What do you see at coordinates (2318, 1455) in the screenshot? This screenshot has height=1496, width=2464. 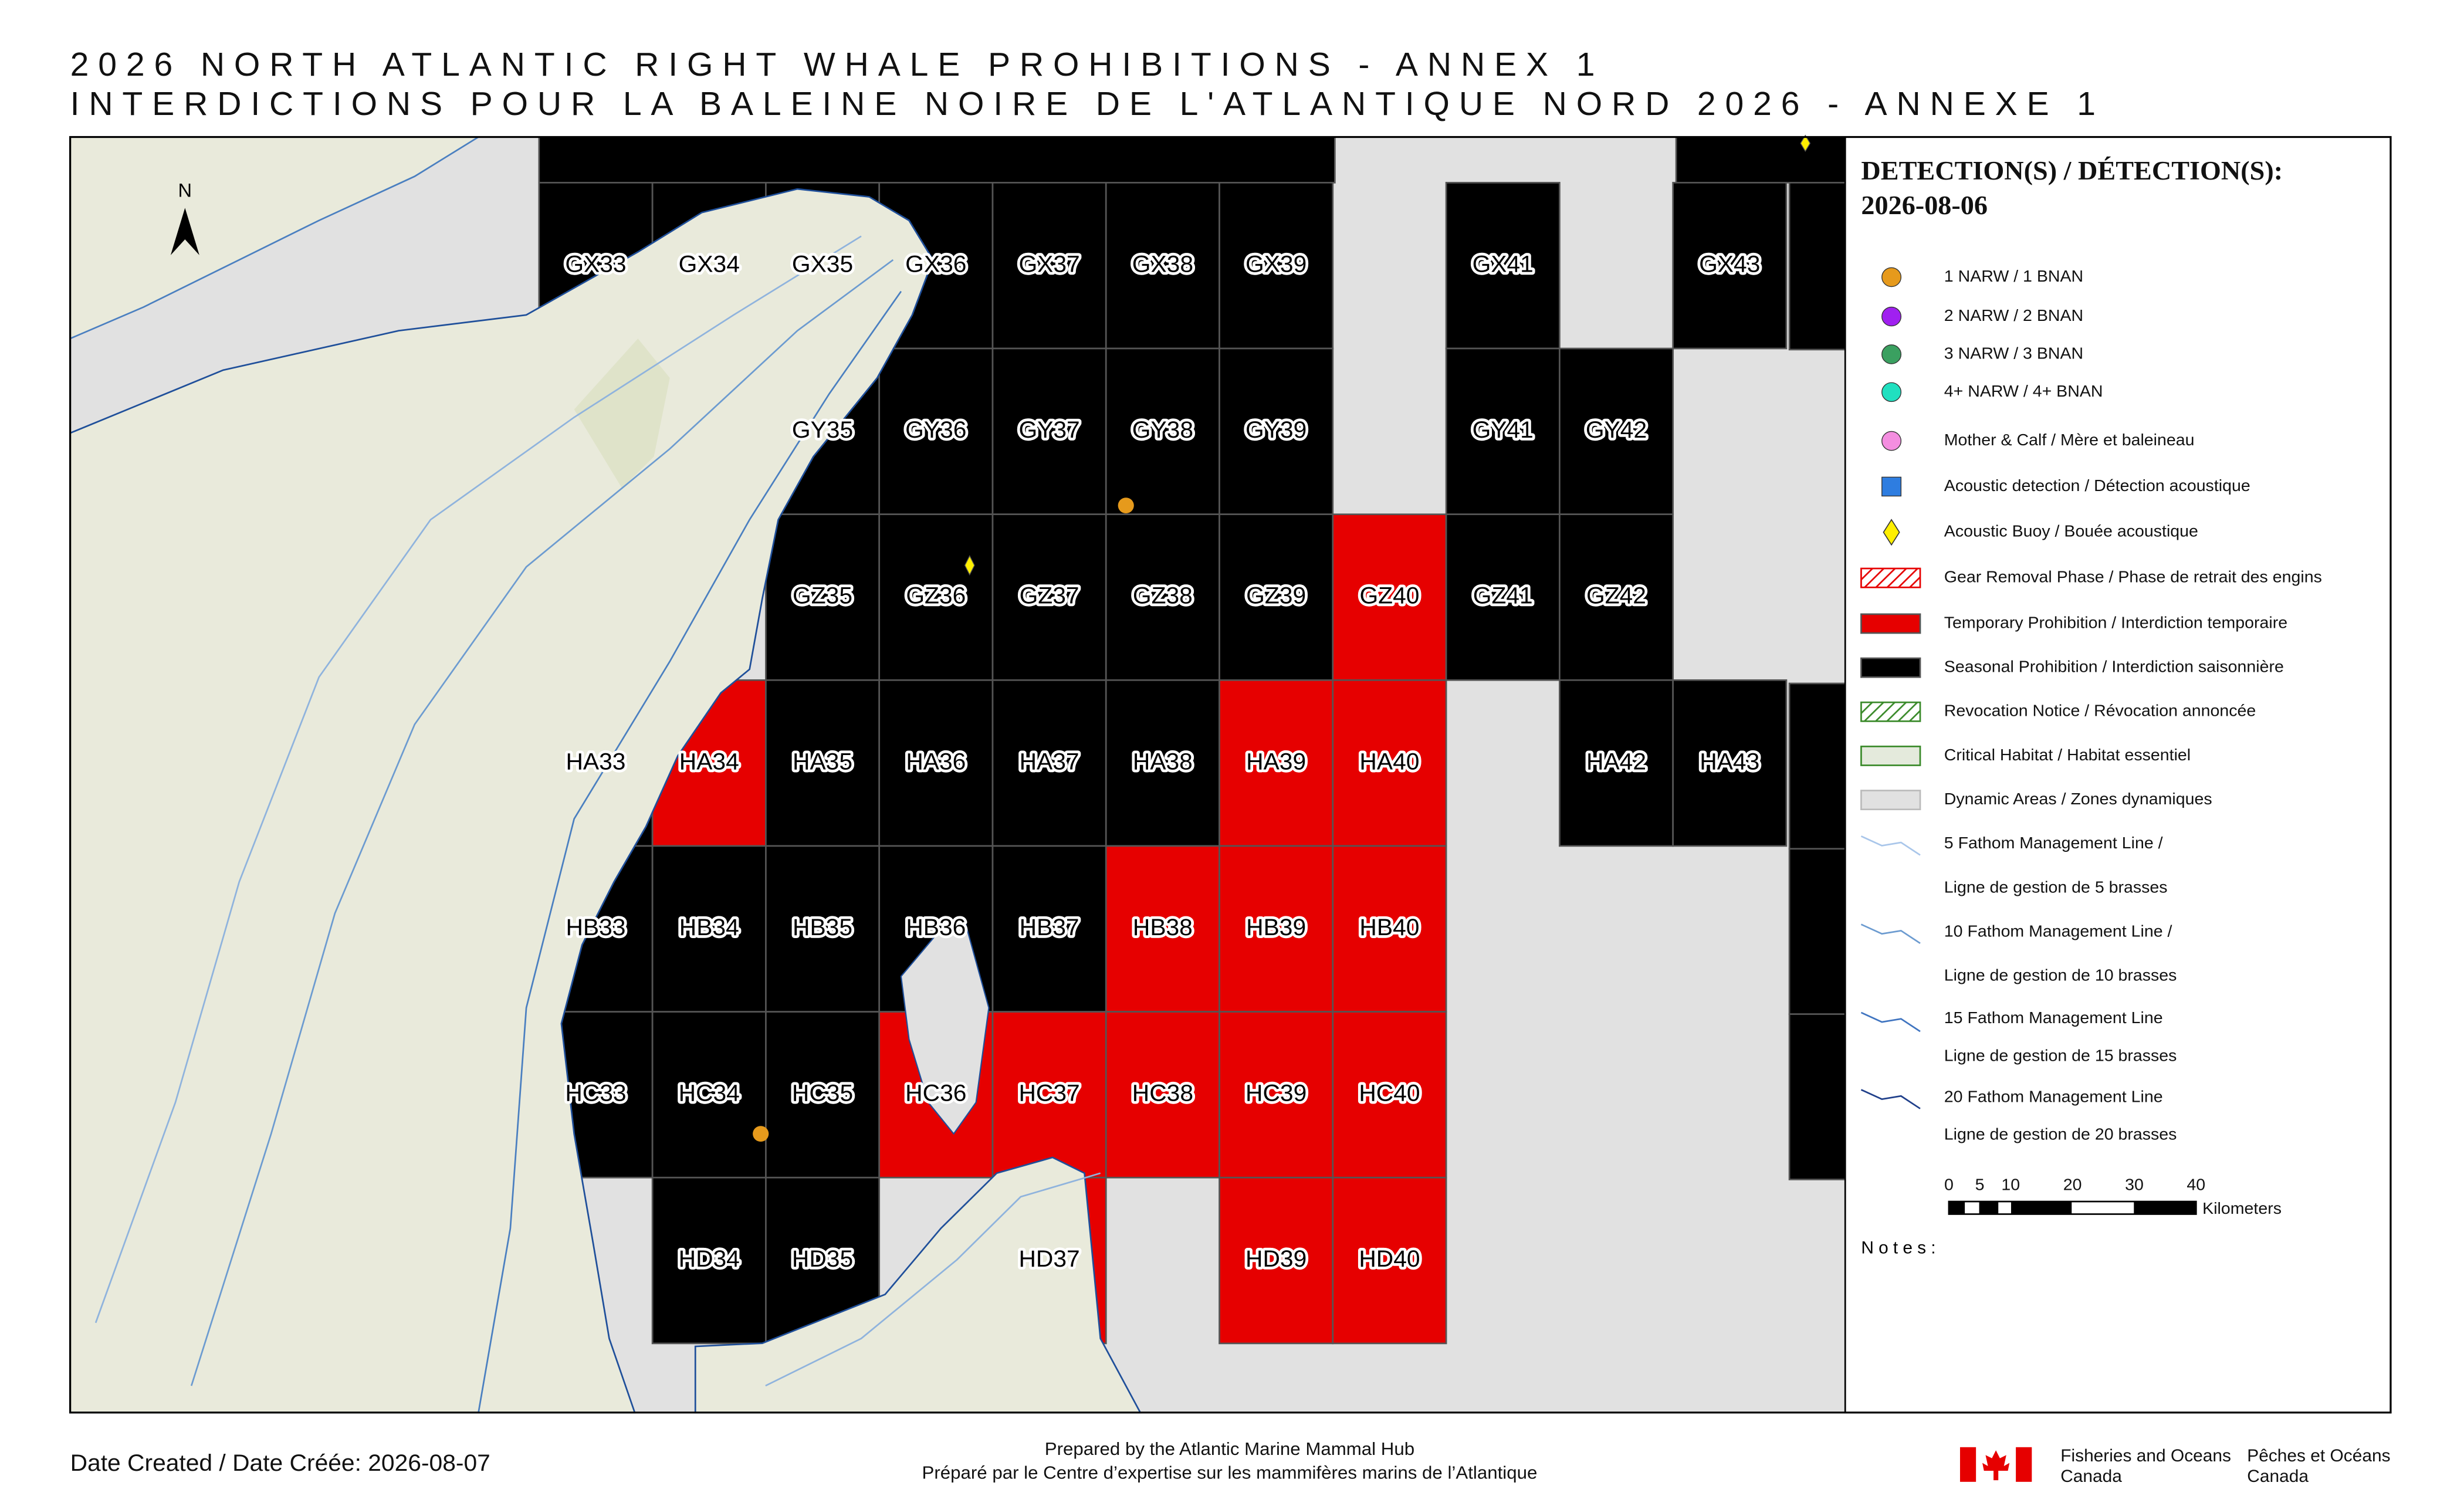 I see `dfo-fr: Pêches et Océans` at bounding box center [2318, 1455].